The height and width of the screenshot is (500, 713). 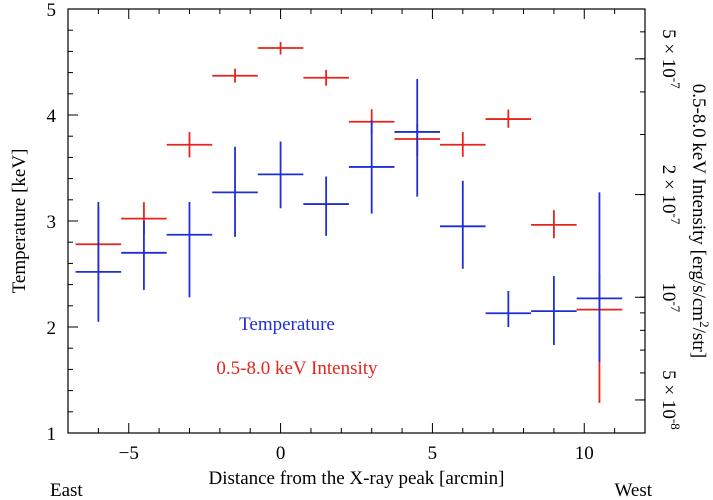 What do you see at coordinates (52, 10) in the screenshot?
I see `y-tick-label: 5` at bounding box center [52, 10].